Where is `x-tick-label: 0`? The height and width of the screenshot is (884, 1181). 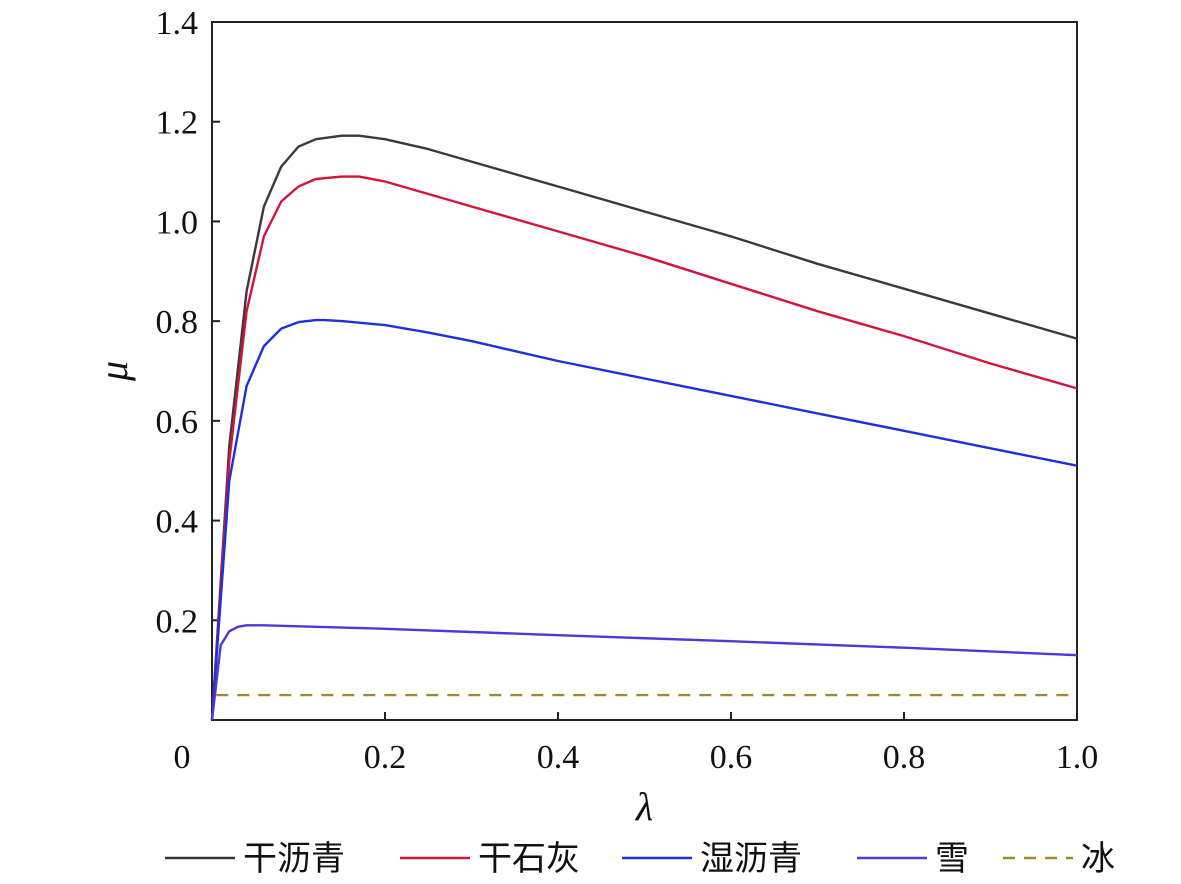 x-tick-label: 0 is located at coordinates (182, 757).